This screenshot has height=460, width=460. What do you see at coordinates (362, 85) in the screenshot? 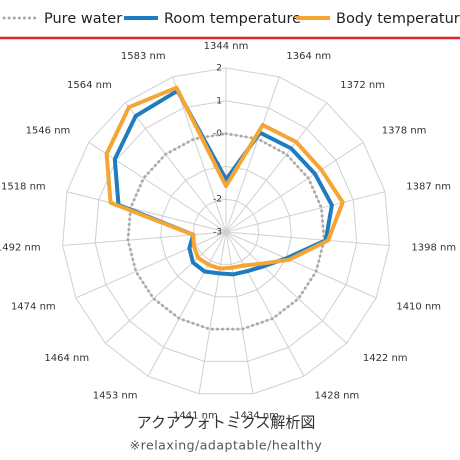
I see `category-label: 1372 nm` at bounding box center [362, 85].